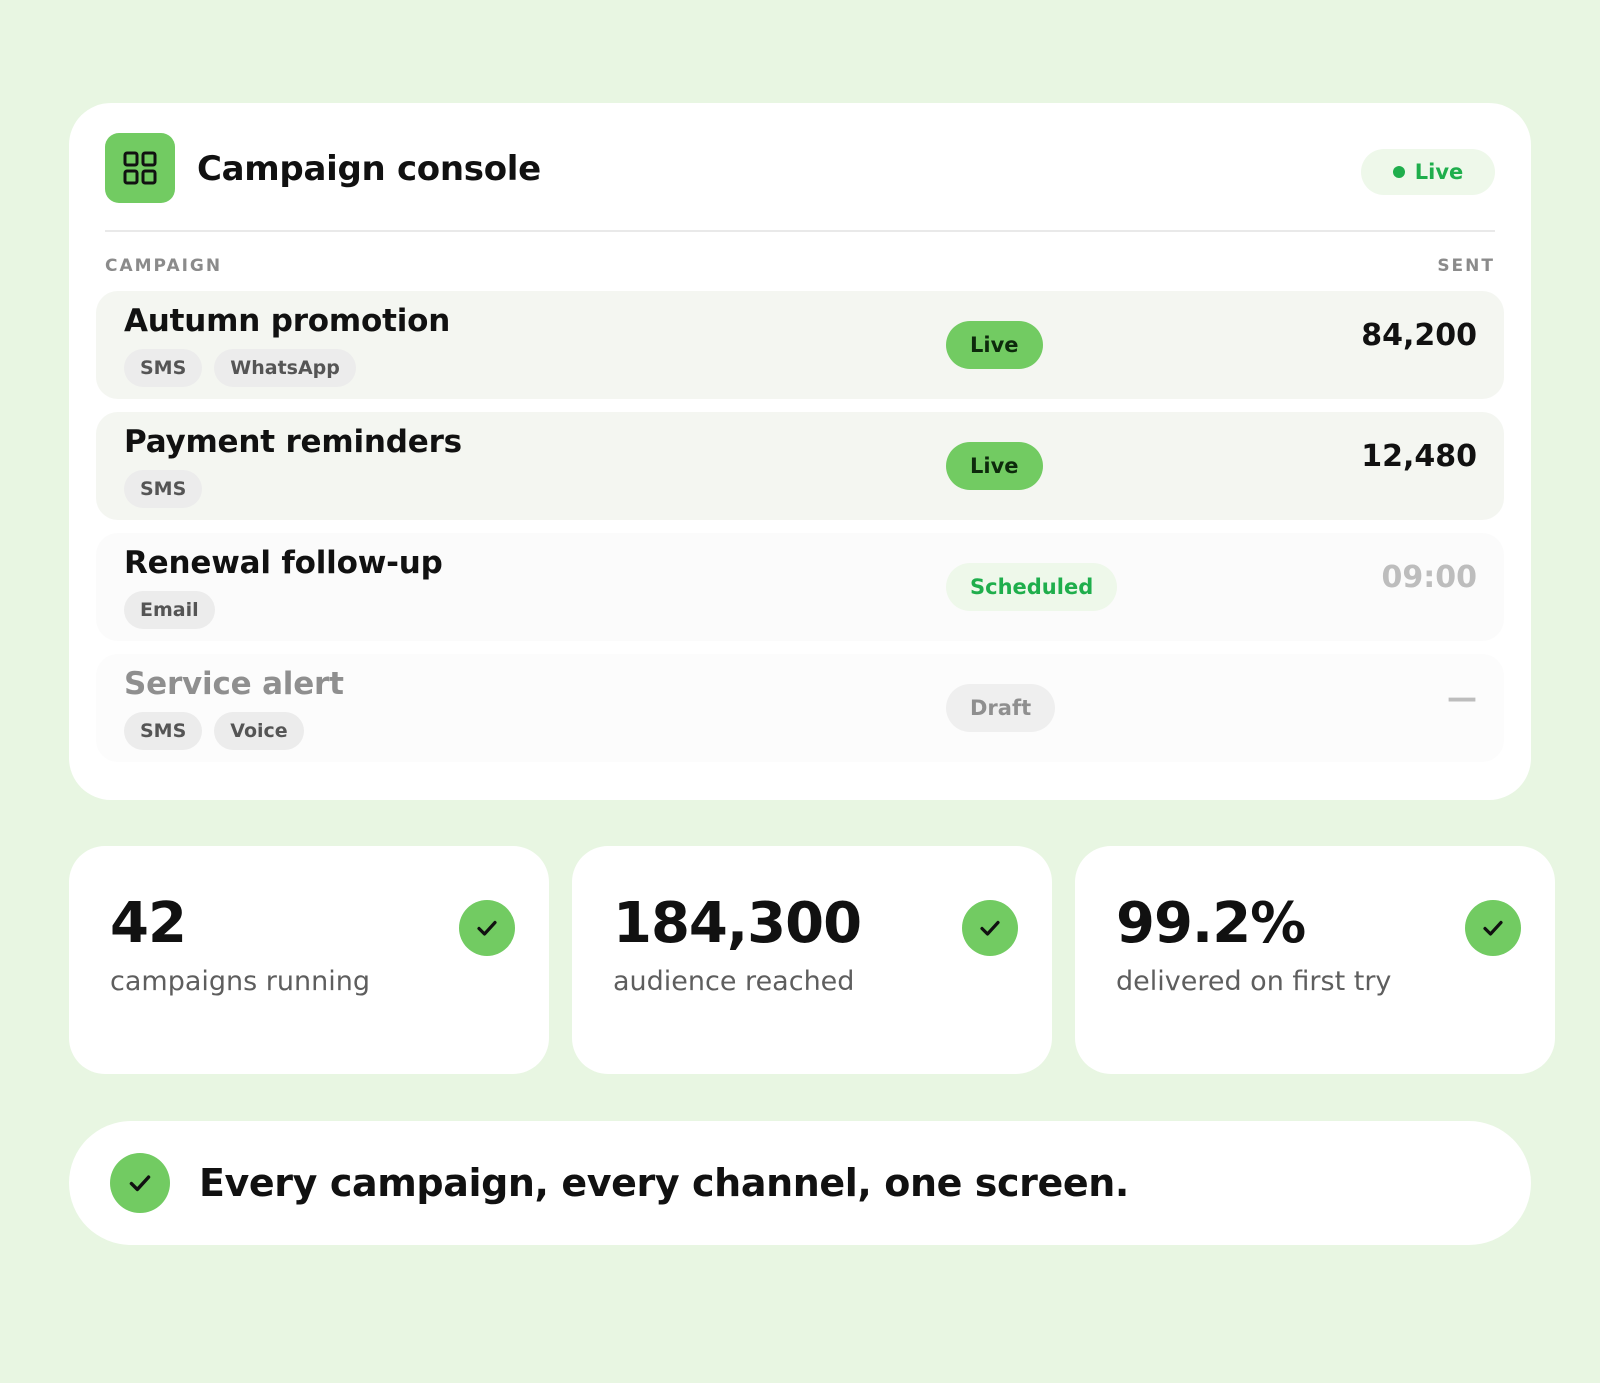  What do you see at coordinates (1462, 698) in the screenshot?
I see `sent-count: —` at bounding box center [1462, 698].